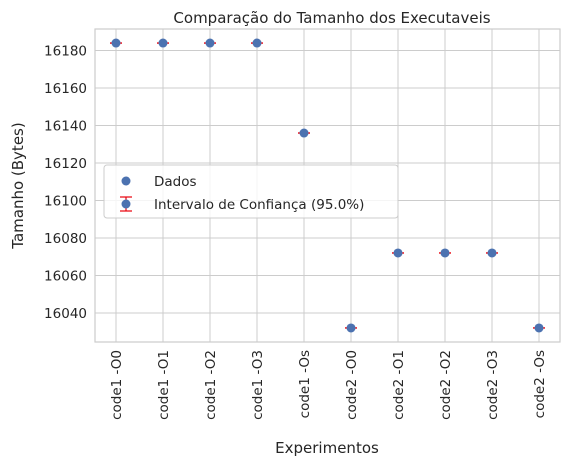 The height and width of the screenshot is (466, 570). Describe the element at coordinates (18, 185) in the screenshot. I see `y-axis-title: Tamanho (Bytes)` at that location.